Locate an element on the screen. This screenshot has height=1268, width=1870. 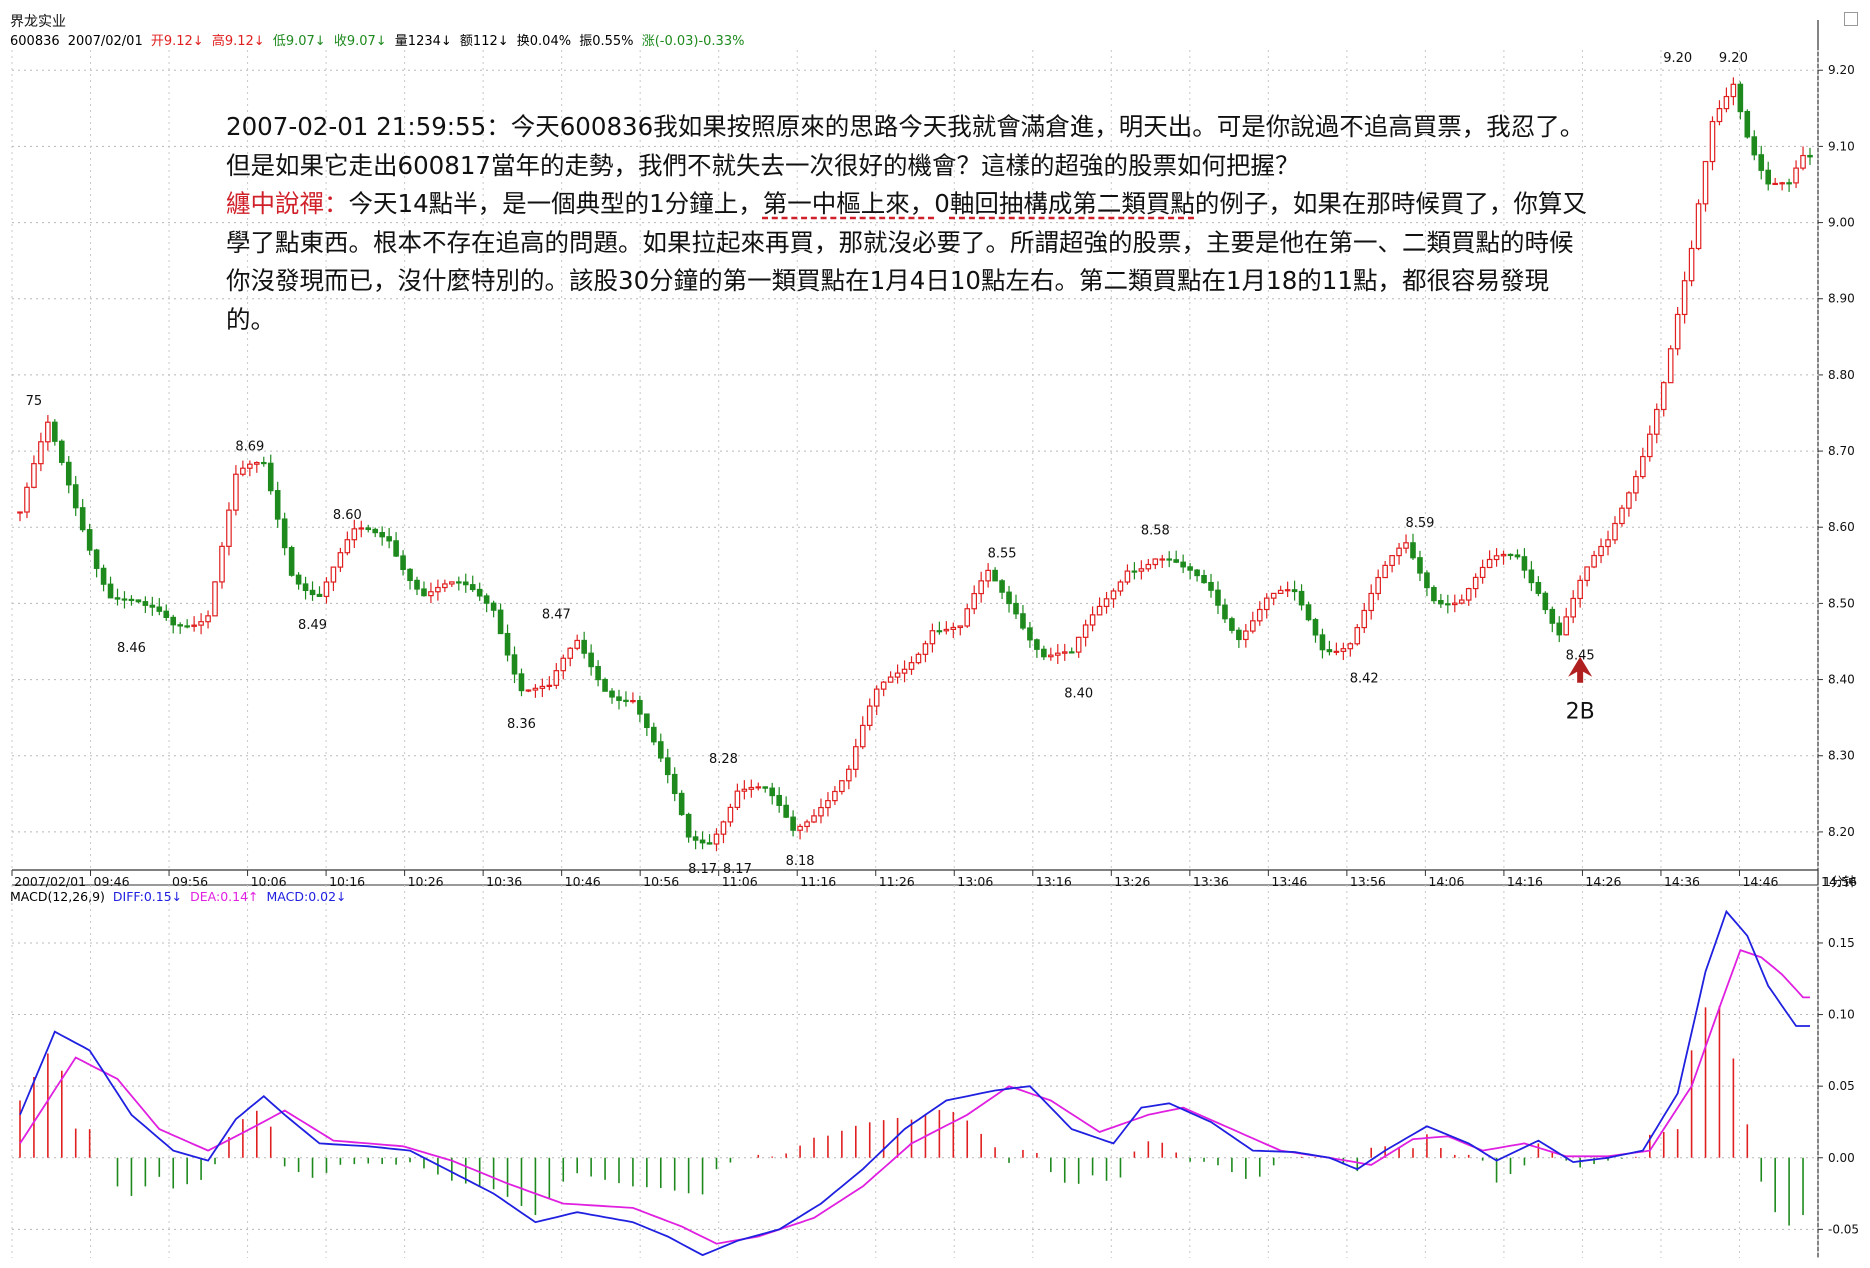
price-extreme-label: 8.59 is located at coordinates (1419, 523).